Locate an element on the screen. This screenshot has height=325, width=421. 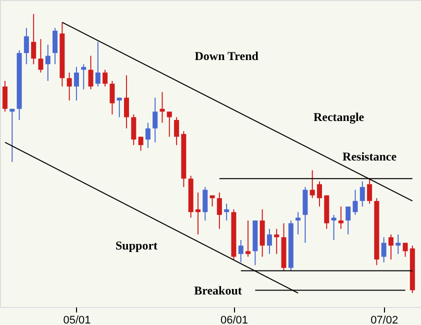
annotation: Support is located at coordinates (137, 245).